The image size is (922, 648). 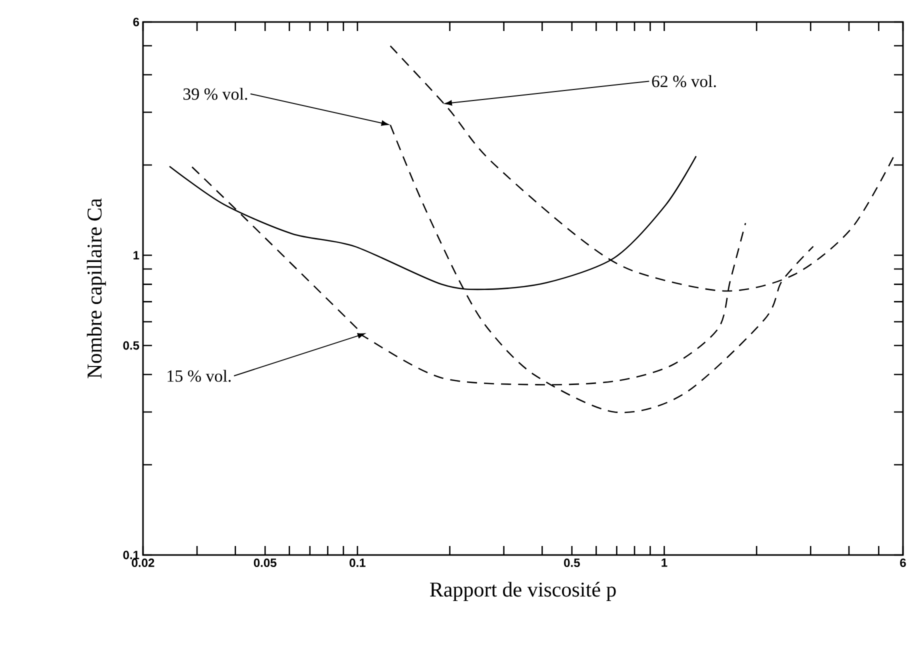 What do you see at coordinates (215, 94) in the screenshot?
I see `annotation: 39 % vol.` at bounding box center [215, 94].